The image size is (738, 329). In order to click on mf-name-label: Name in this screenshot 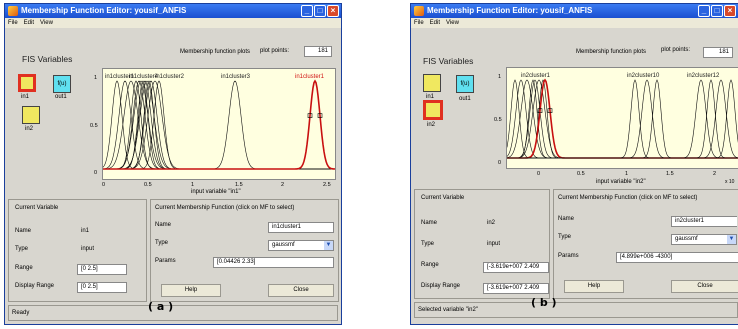, I will do `click(566, 219)`.